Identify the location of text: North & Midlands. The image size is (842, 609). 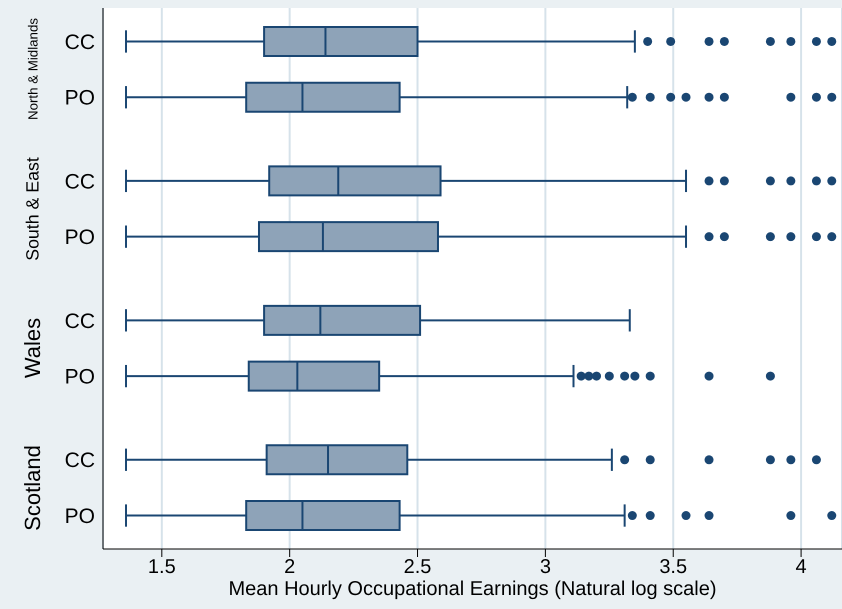
(32, 69).